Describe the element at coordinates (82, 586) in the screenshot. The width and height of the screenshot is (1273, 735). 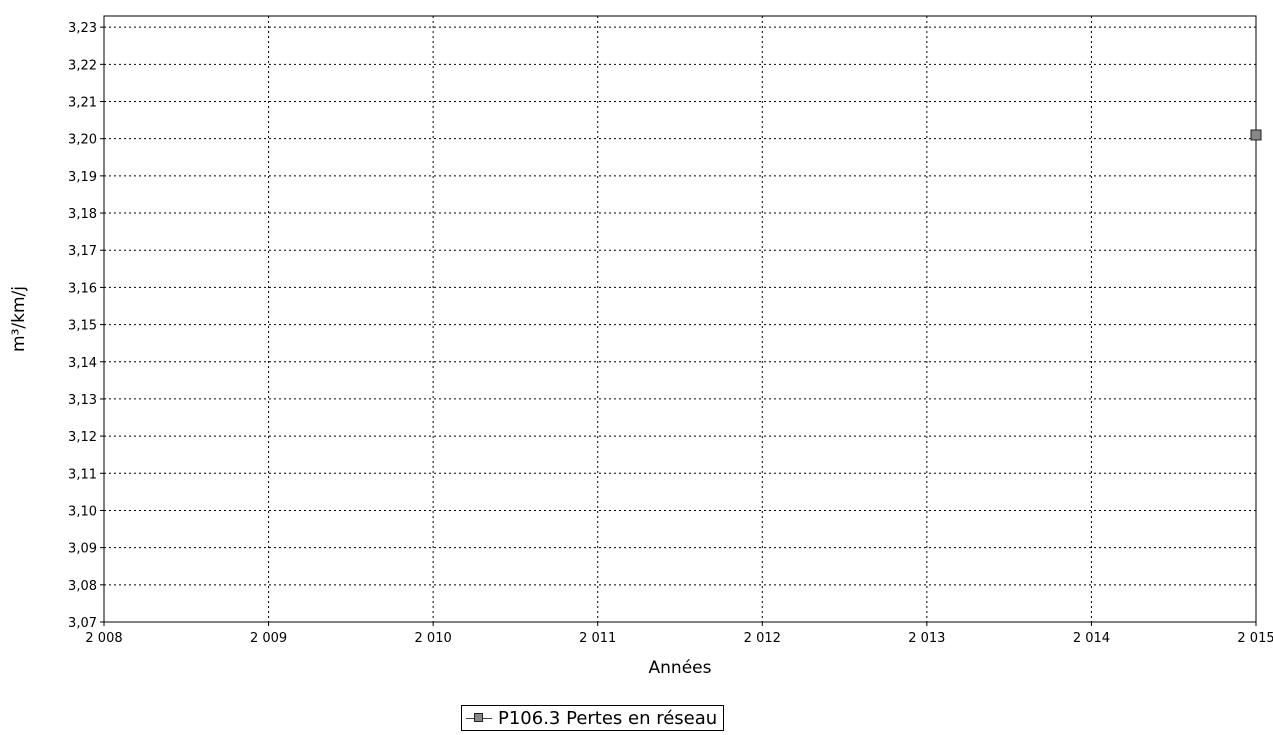
I see `y-tick-label: 3,08` at that location.